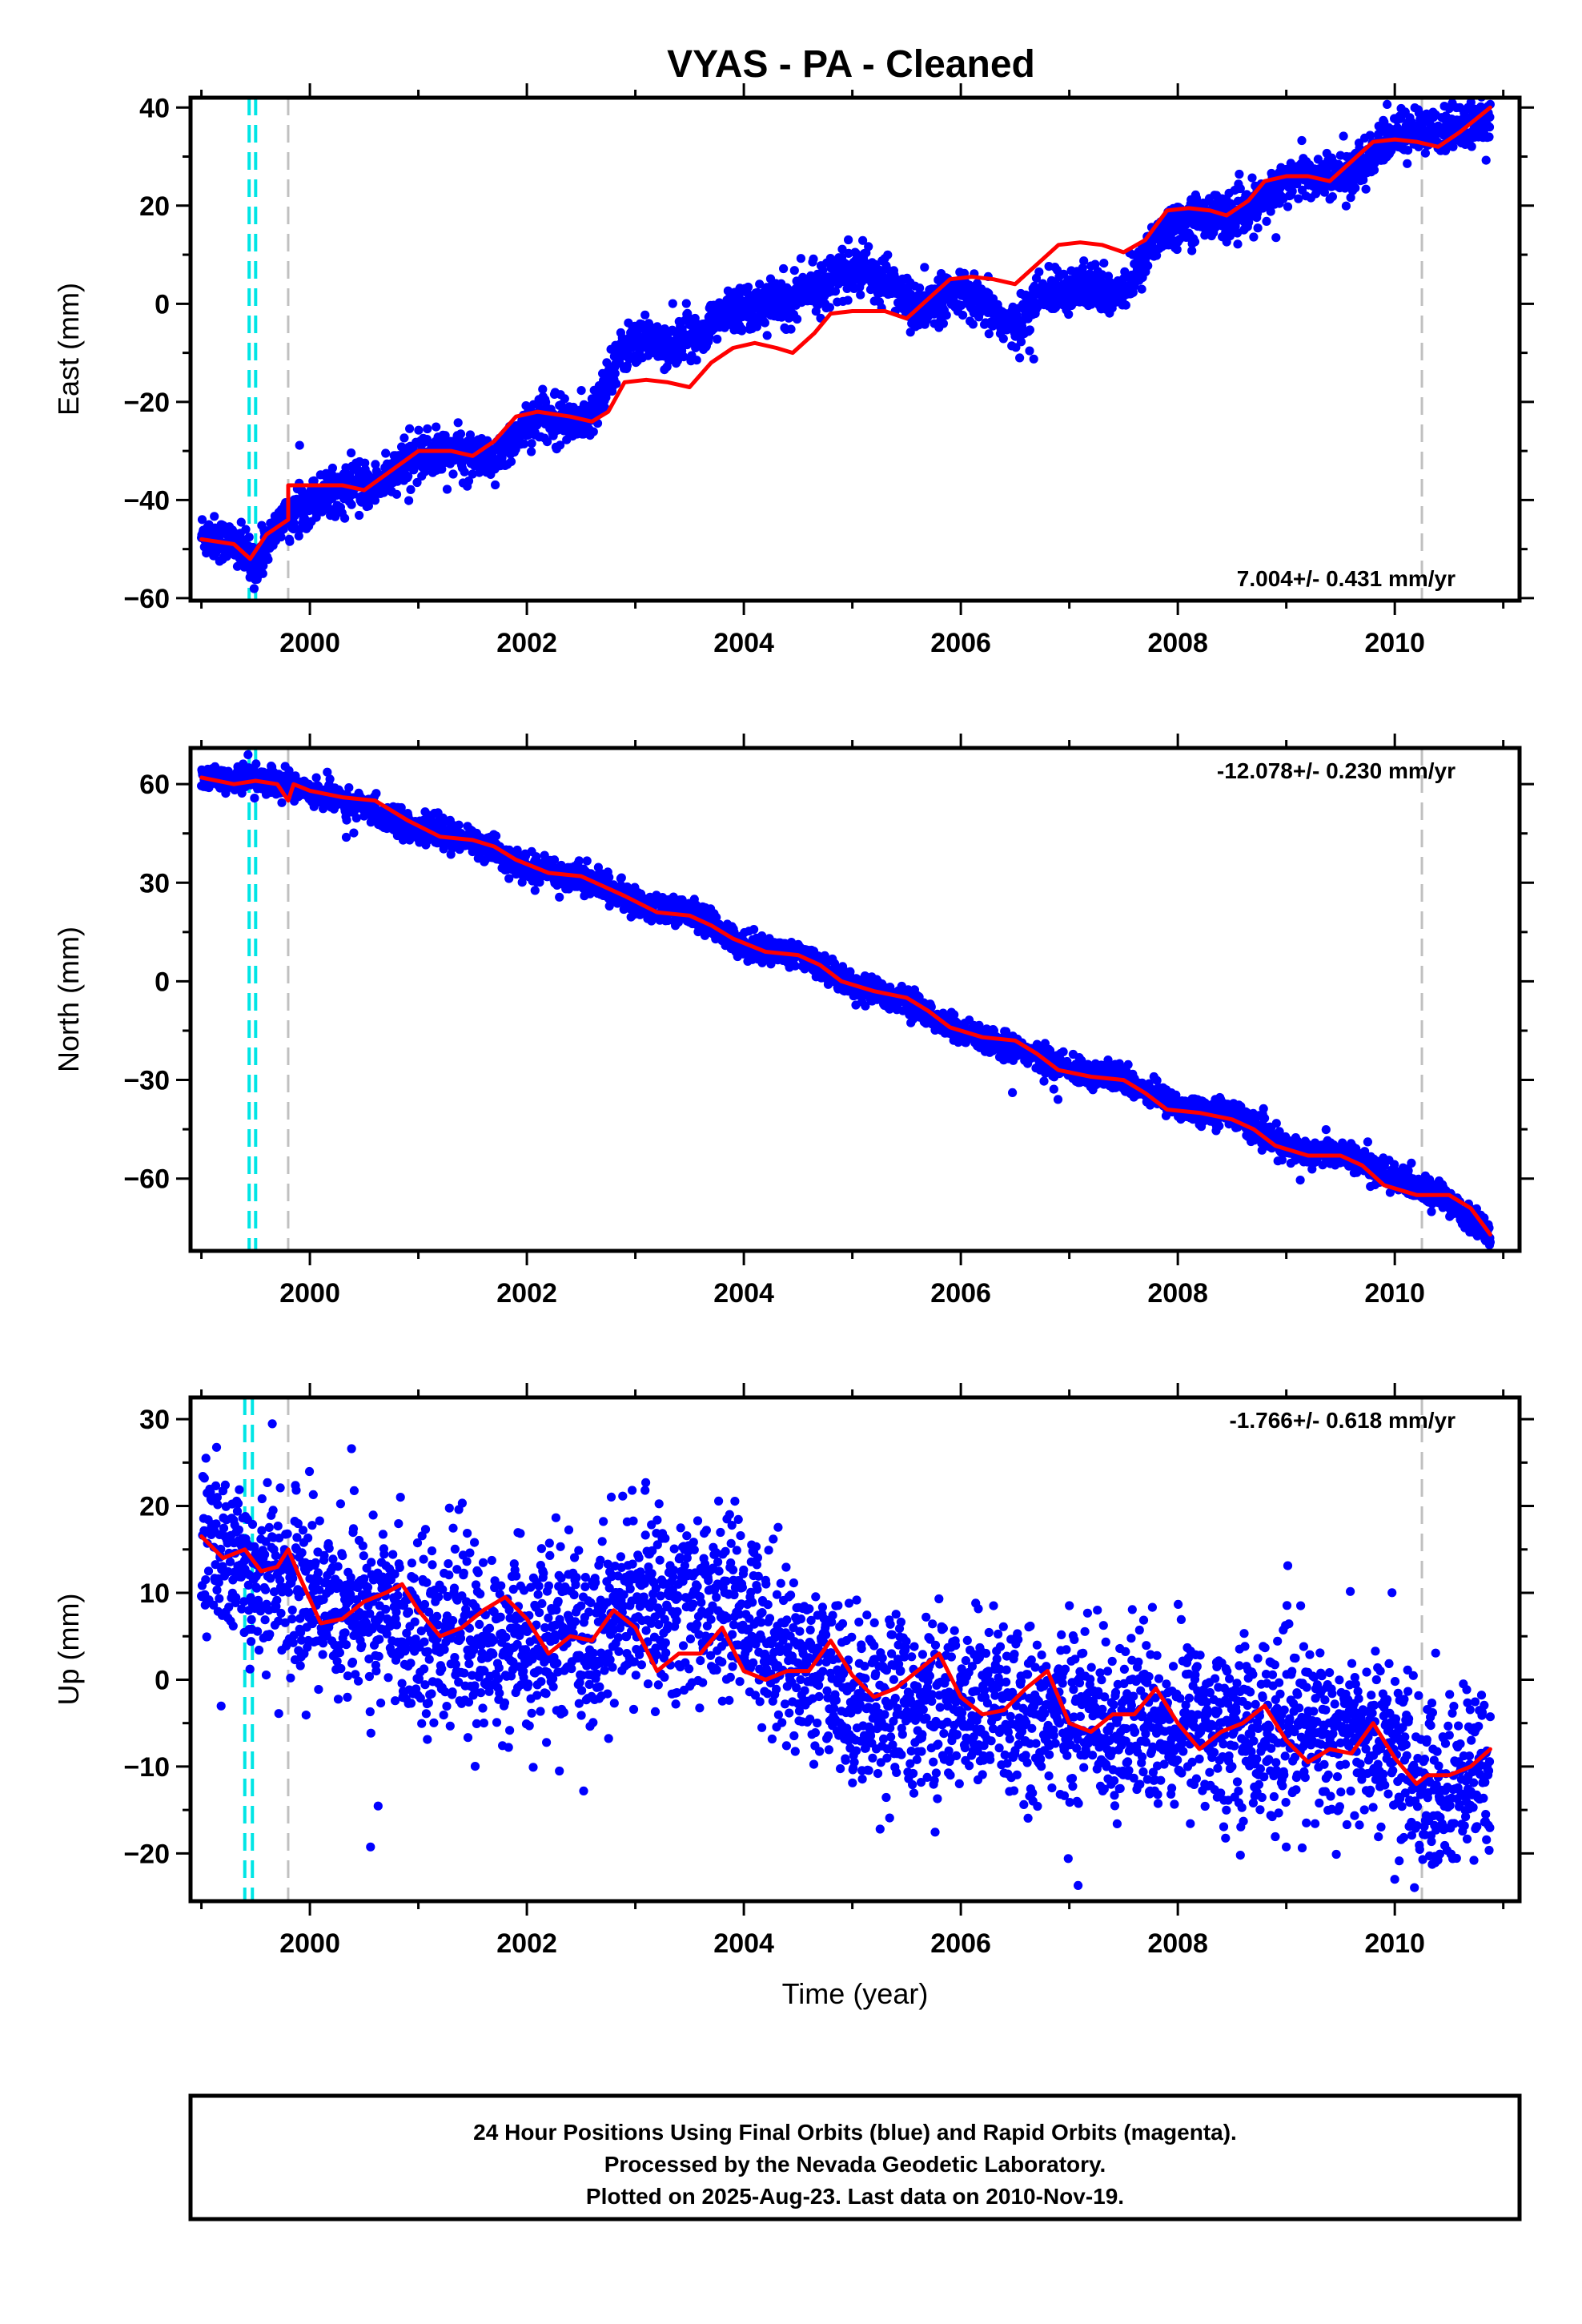  Describe the element at coordinates (526, 643) in the screenshot. I see `east-x-tick-label: 2002` at that location.